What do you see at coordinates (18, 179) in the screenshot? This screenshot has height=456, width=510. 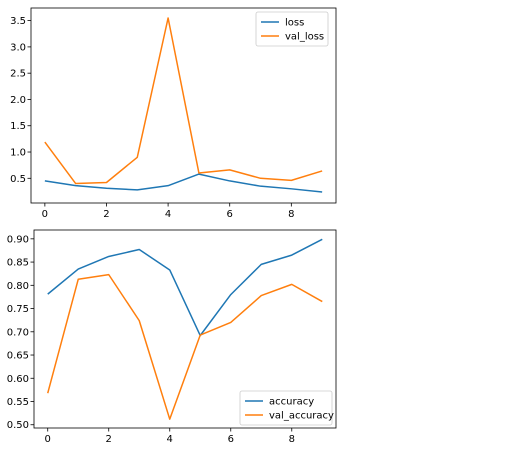 I see `y-tick-label: 0.5` at bounding box center [18, 179].